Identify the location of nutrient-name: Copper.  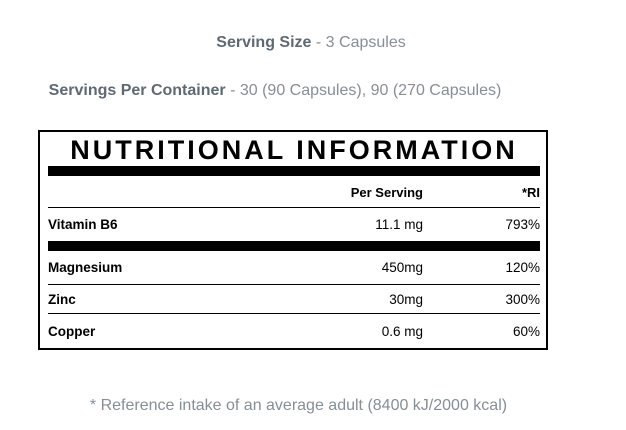
(72, 331).